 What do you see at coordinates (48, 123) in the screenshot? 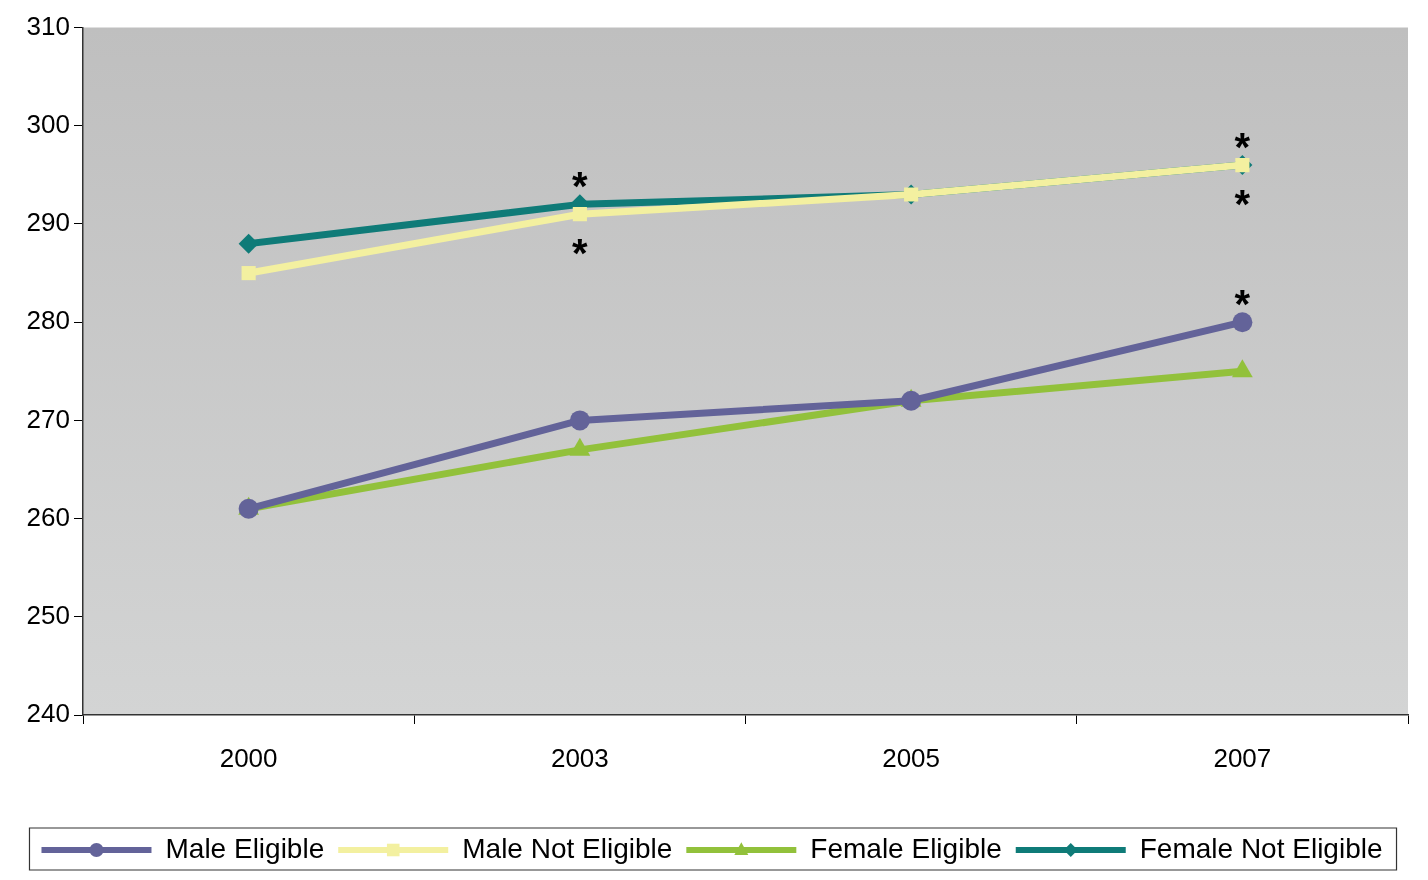
I see `y-tick-label: 300` at bounding box center [48, 123].